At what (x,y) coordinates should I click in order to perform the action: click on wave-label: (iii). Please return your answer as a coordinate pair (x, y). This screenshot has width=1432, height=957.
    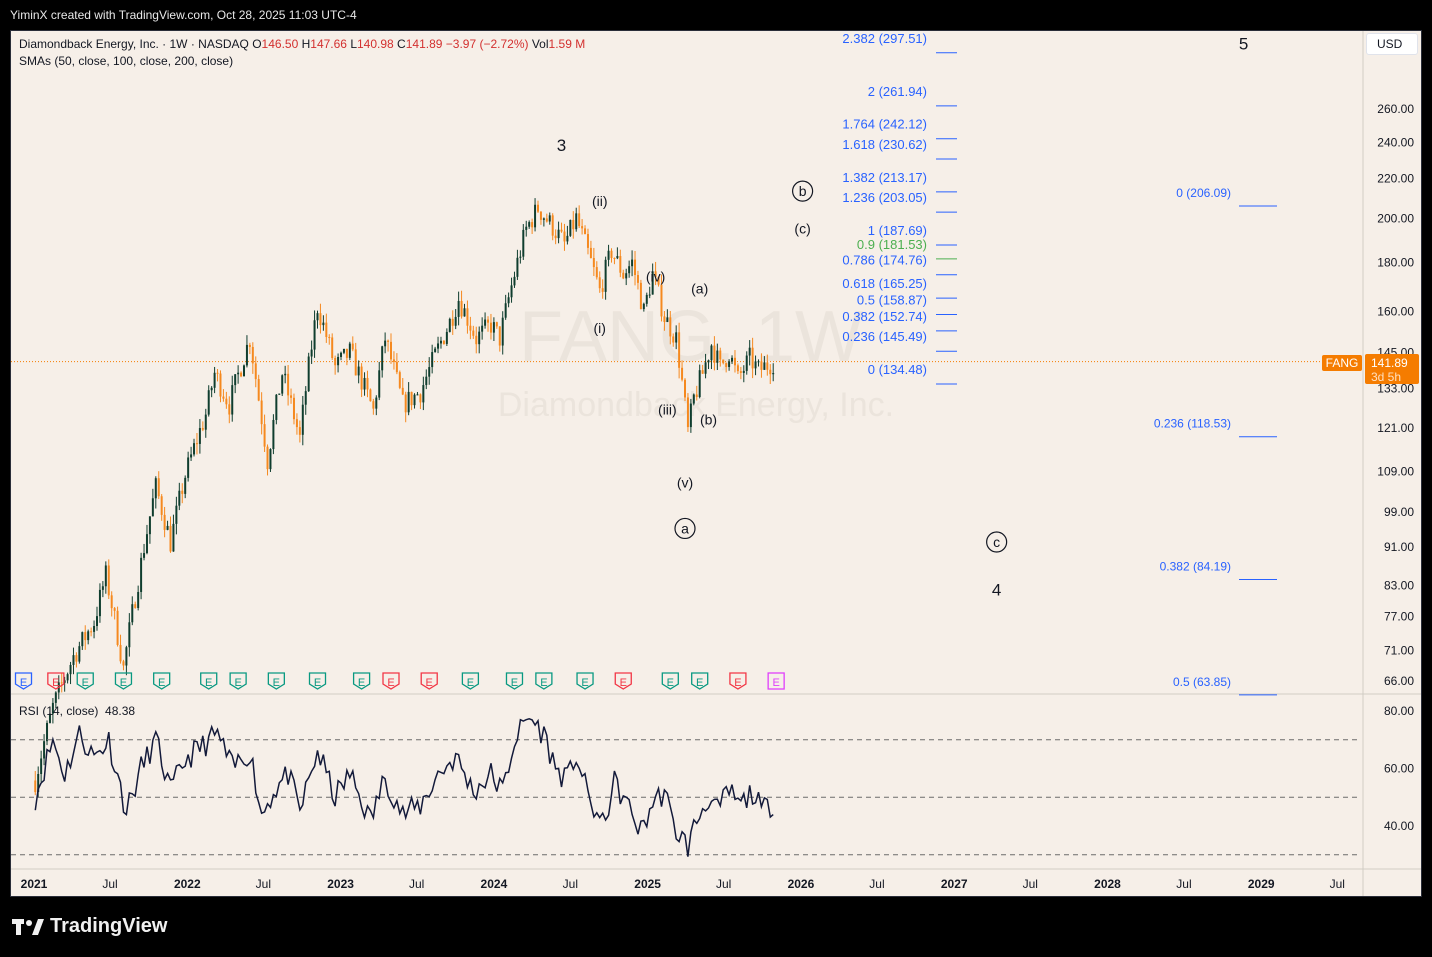
    Looking at the image, I should click on (667, 410).